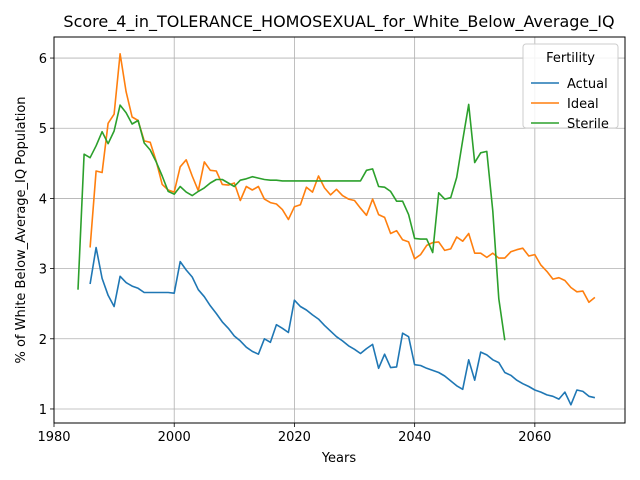 The height and width of the screenshot is (480, 640). What do you see at coordinates (43, 270) in the screenshot?
I see `y-tick-label: 3` at bounding box center [43, 270].